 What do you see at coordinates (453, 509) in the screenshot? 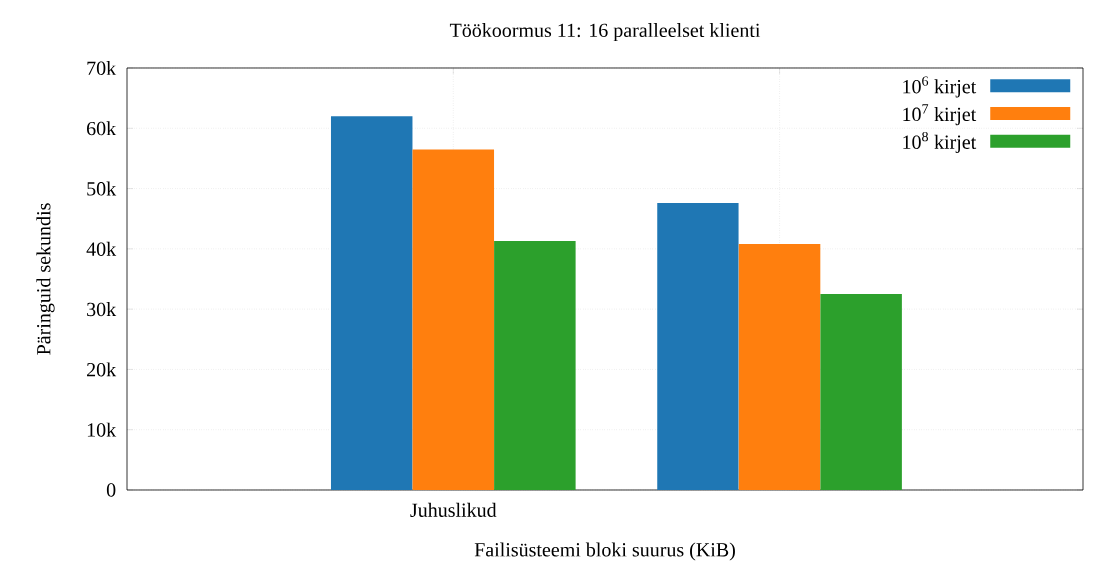
I see `x-tick-label: Juhuslikud` at bounding box center [453, 509].